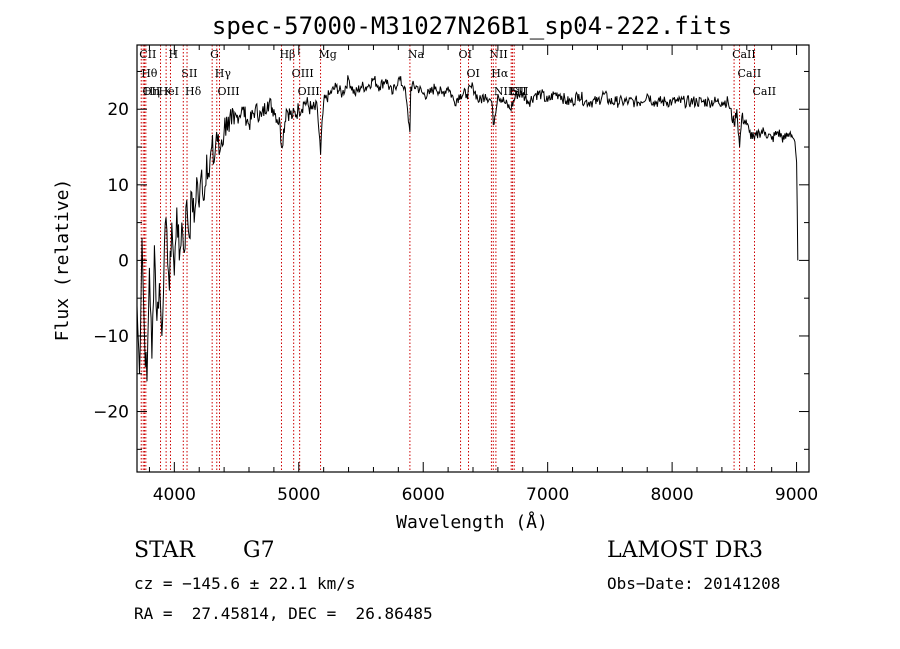 This screenshot has width=900, height=649. I want to click on y-tick-label: −10, so click(111, 337).